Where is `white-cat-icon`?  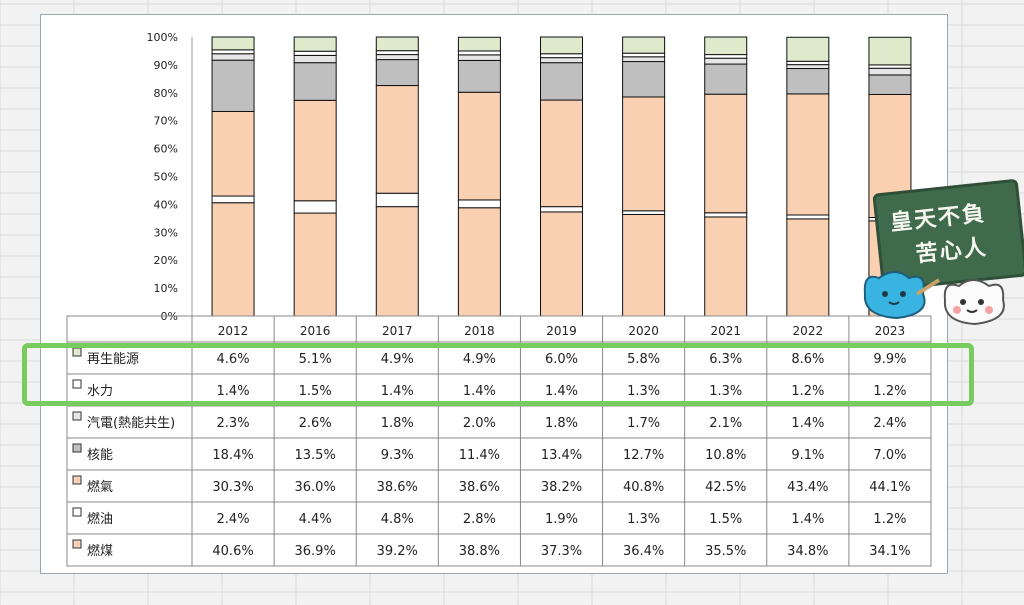
white-cat-icon is located at coordinates (974, 302).